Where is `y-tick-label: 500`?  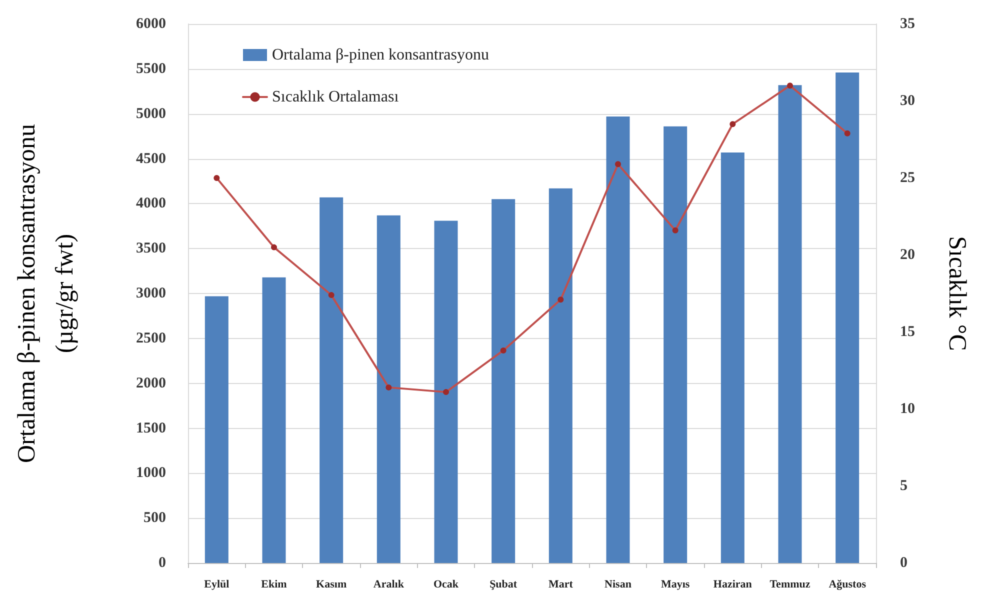
y-tick-label: 500 is located at coordinates (155, 518).